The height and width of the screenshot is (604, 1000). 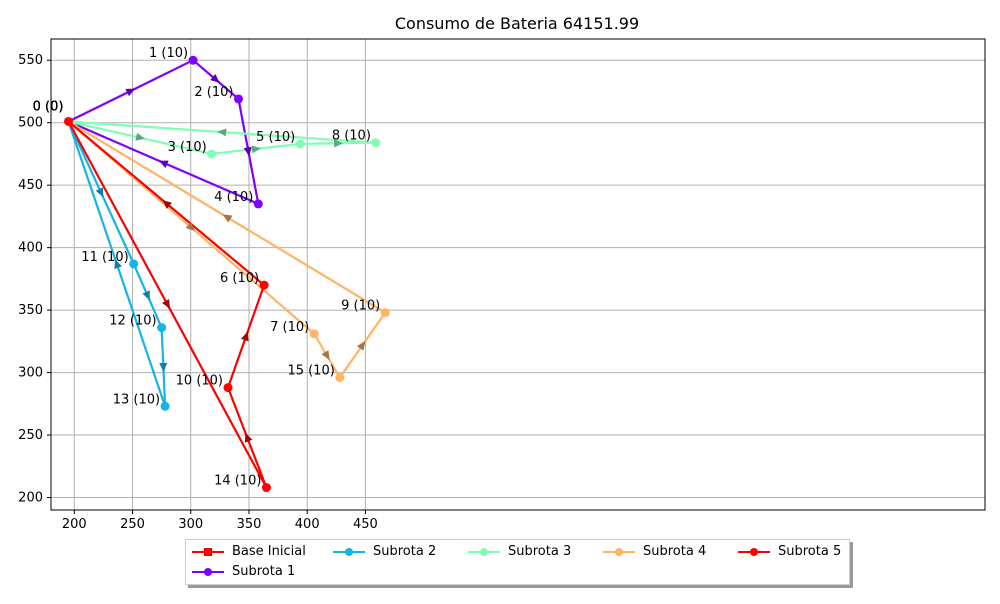 I want to click on x-tick-label: 400, so click(x=307, y=524).